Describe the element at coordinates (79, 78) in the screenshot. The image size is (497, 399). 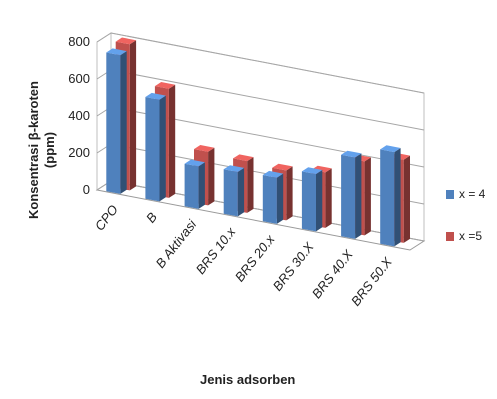
I see `y-tick-label: 600` at that location.